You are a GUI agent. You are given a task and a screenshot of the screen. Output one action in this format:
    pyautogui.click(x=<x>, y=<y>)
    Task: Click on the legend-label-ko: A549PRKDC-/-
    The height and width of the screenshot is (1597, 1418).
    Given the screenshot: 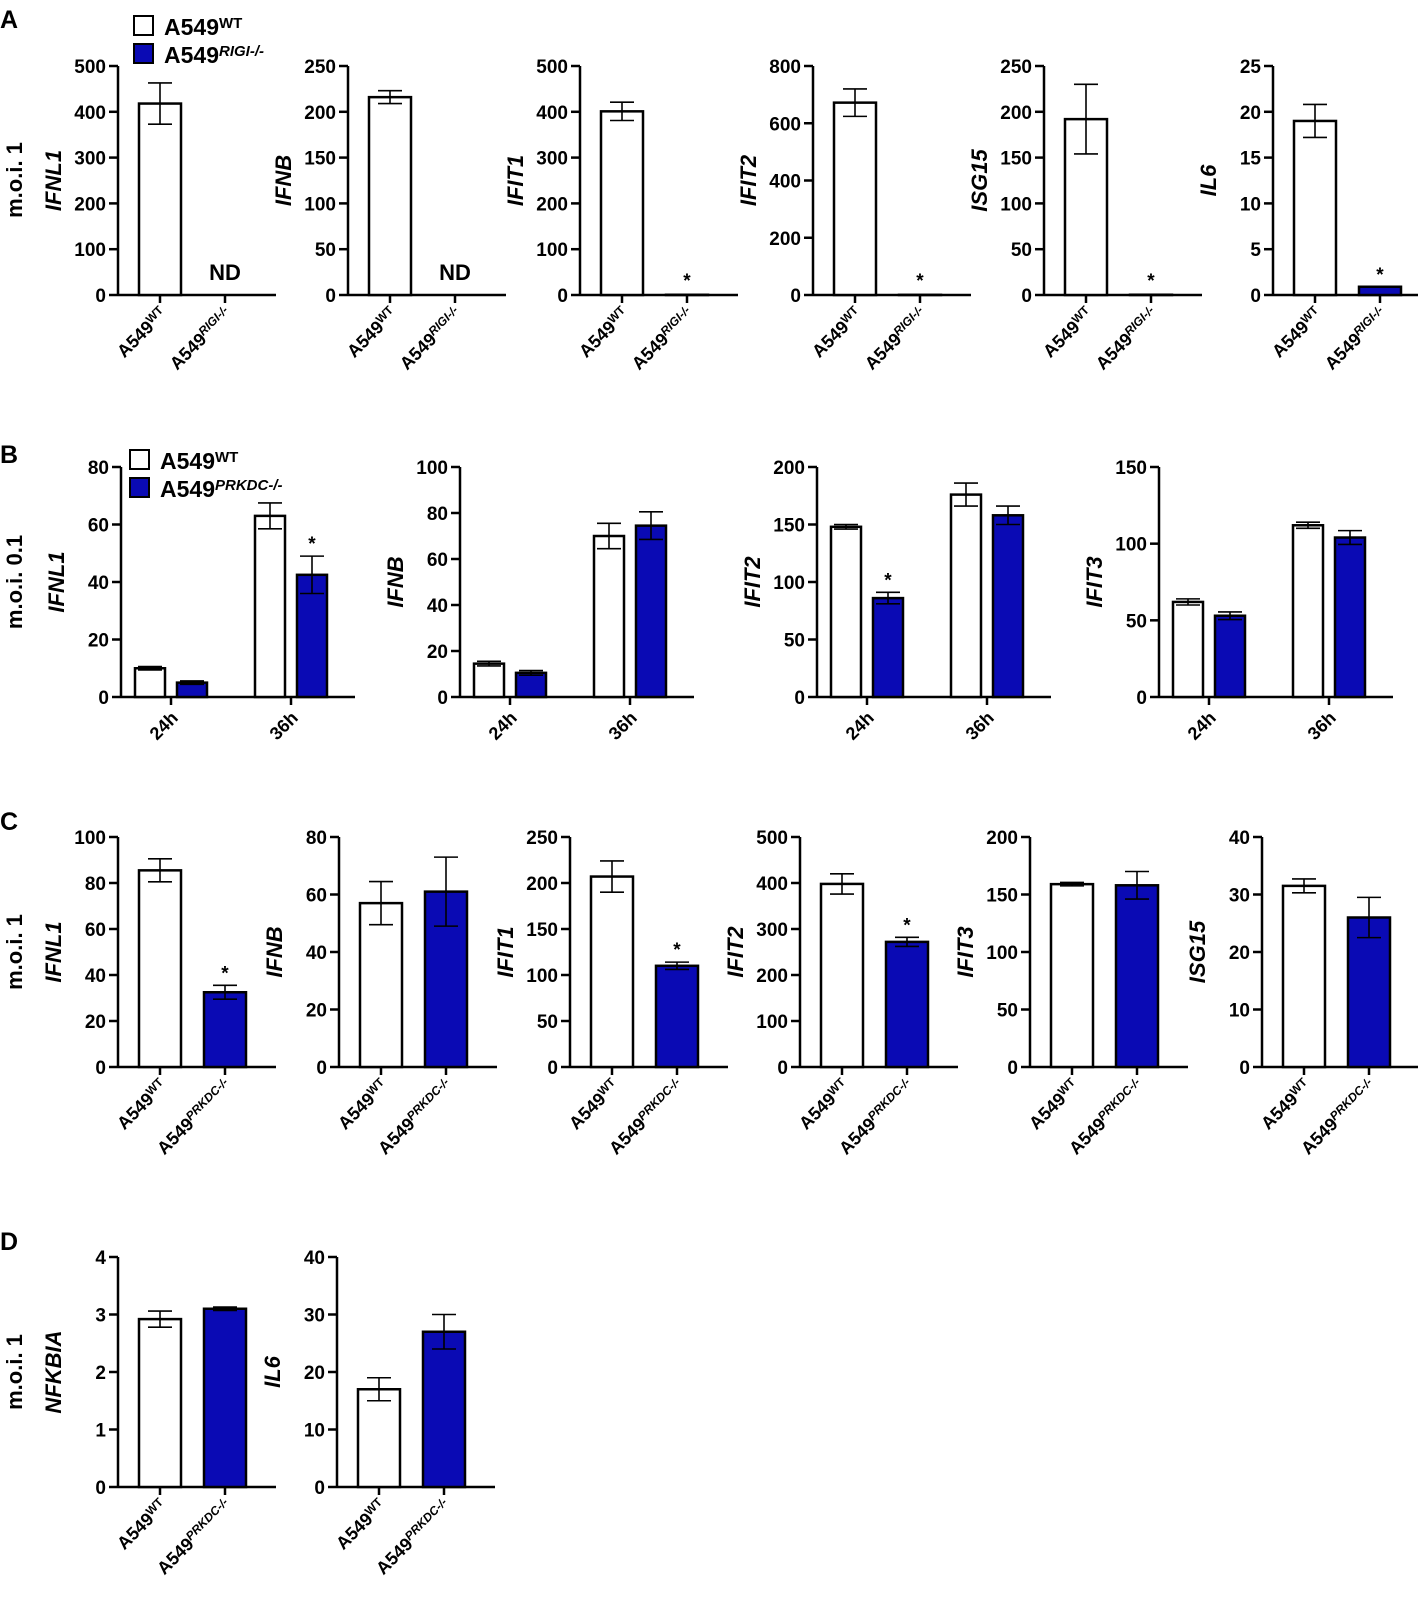 What is the action you would take?
    pyautogui.click(x=221, y=489)
    